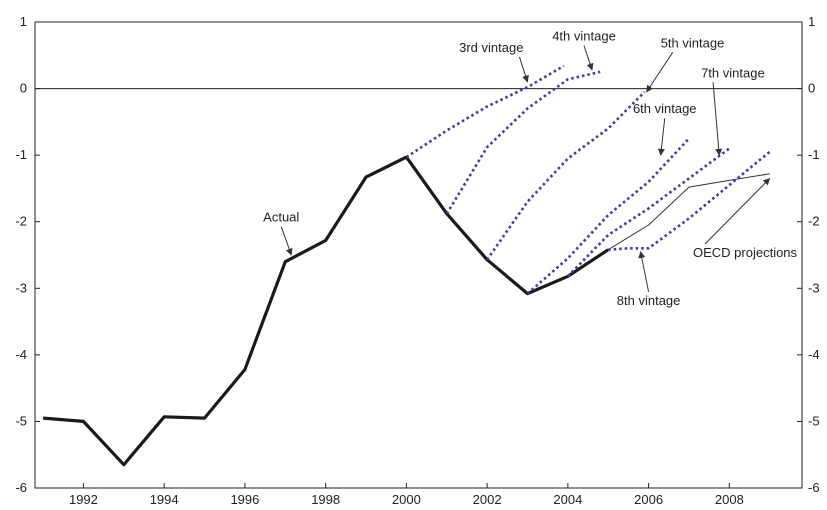 Image resolution: width=827 pixels, height=510 pixels. I want to click on series-line-7th-vintage, so click(648, 212).